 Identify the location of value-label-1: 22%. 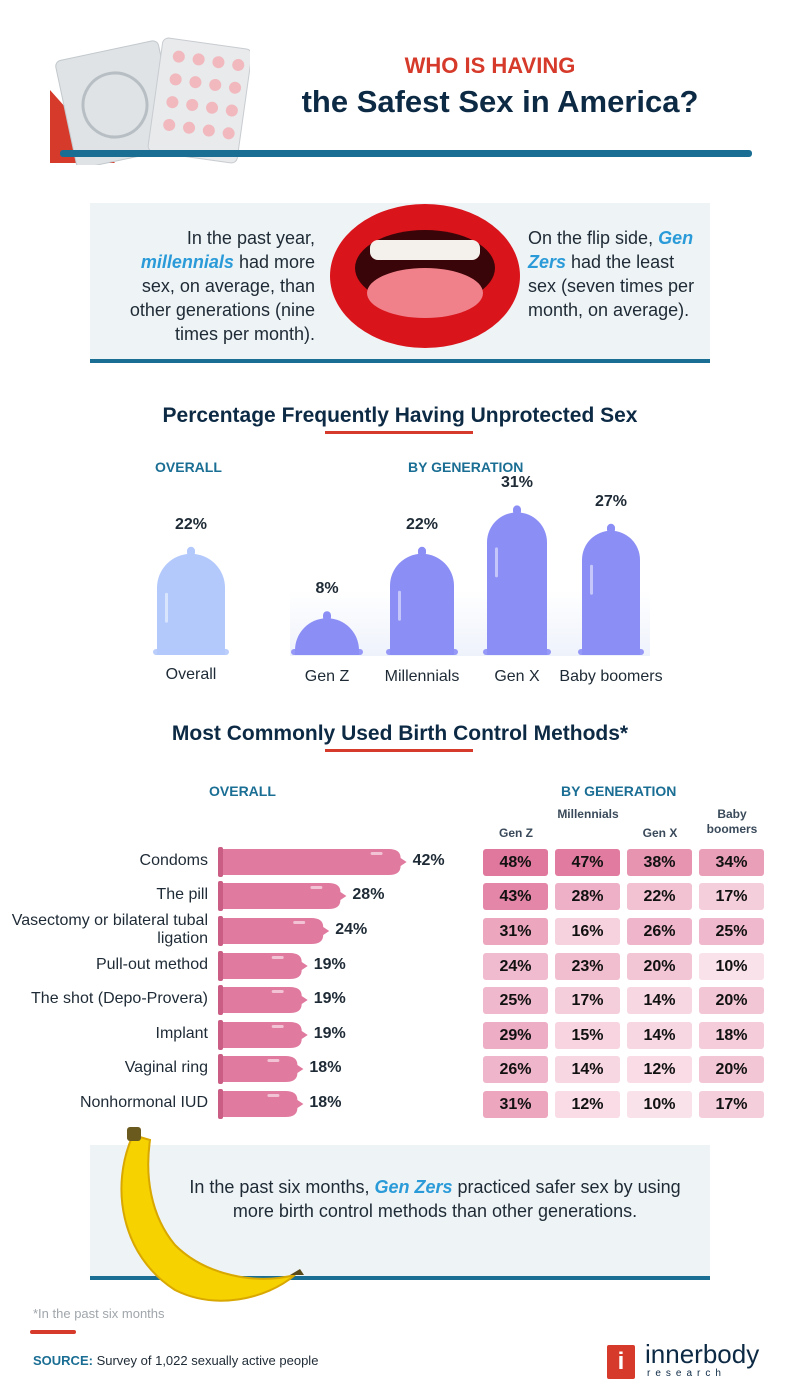
(422, 524).